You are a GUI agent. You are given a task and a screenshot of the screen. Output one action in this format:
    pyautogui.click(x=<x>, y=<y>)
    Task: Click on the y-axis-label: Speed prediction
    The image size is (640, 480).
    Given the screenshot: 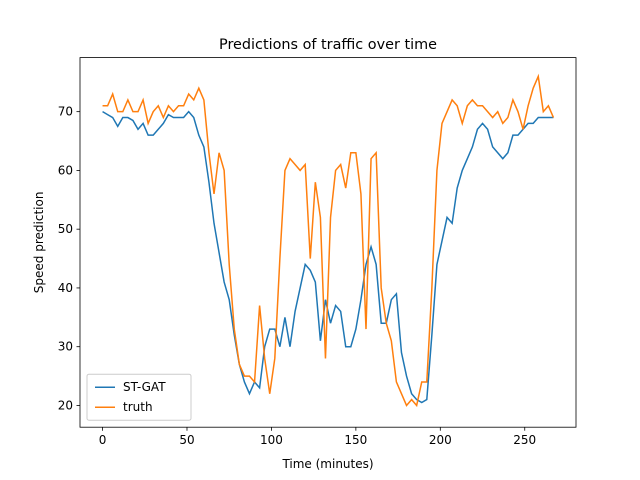 What is the action you would take?
    pyautogui.click(x=39, y=243)
    